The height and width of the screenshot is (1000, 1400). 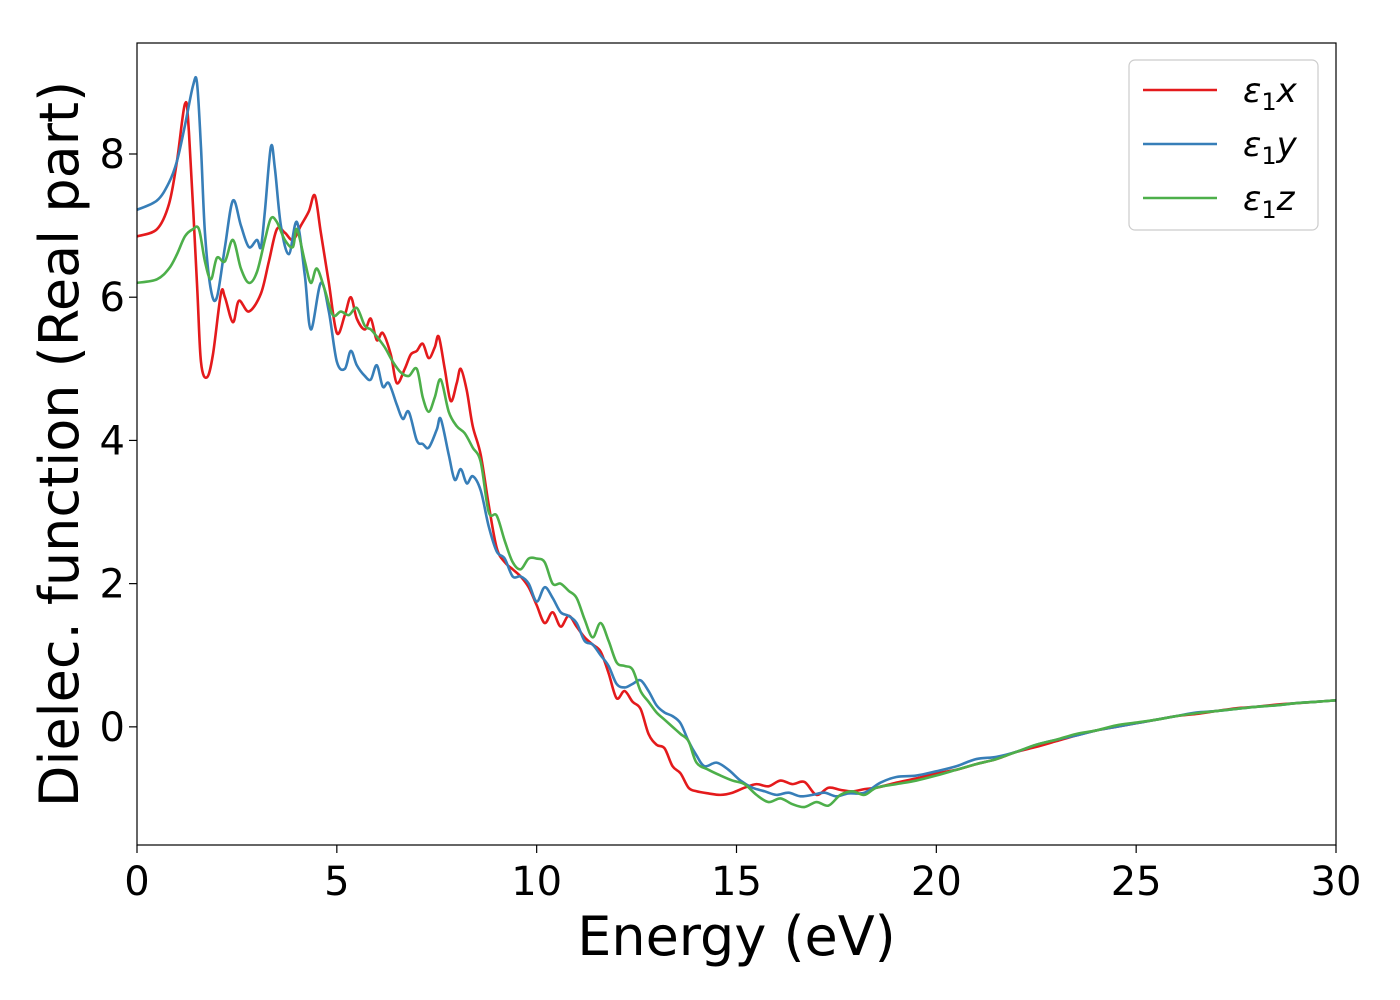 What do you see at coordinates (112, 441) in the screenshot?
I see `y-tick-label: 4` at bounding box center [112, 441].